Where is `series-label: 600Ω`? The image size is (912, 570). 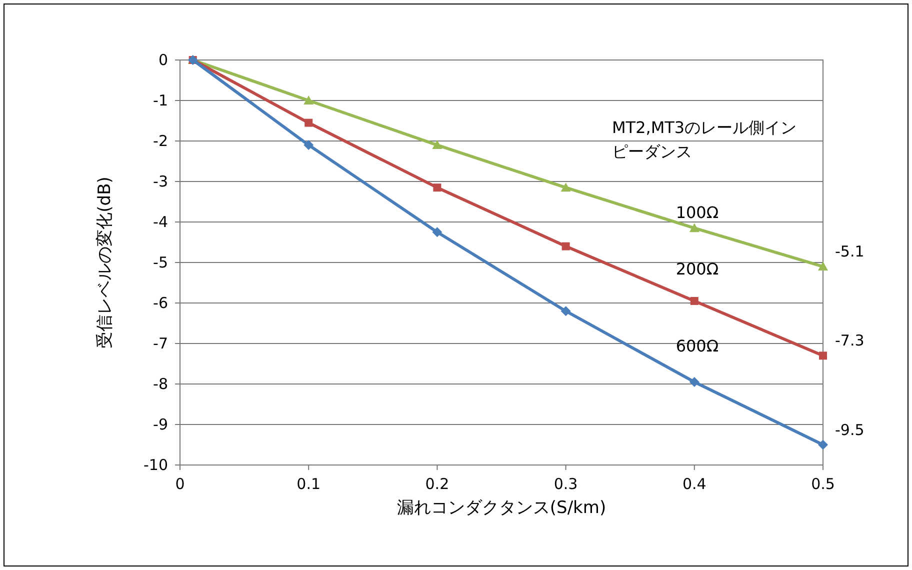
series-label: 600Ω is located at coordinates (697, 346).